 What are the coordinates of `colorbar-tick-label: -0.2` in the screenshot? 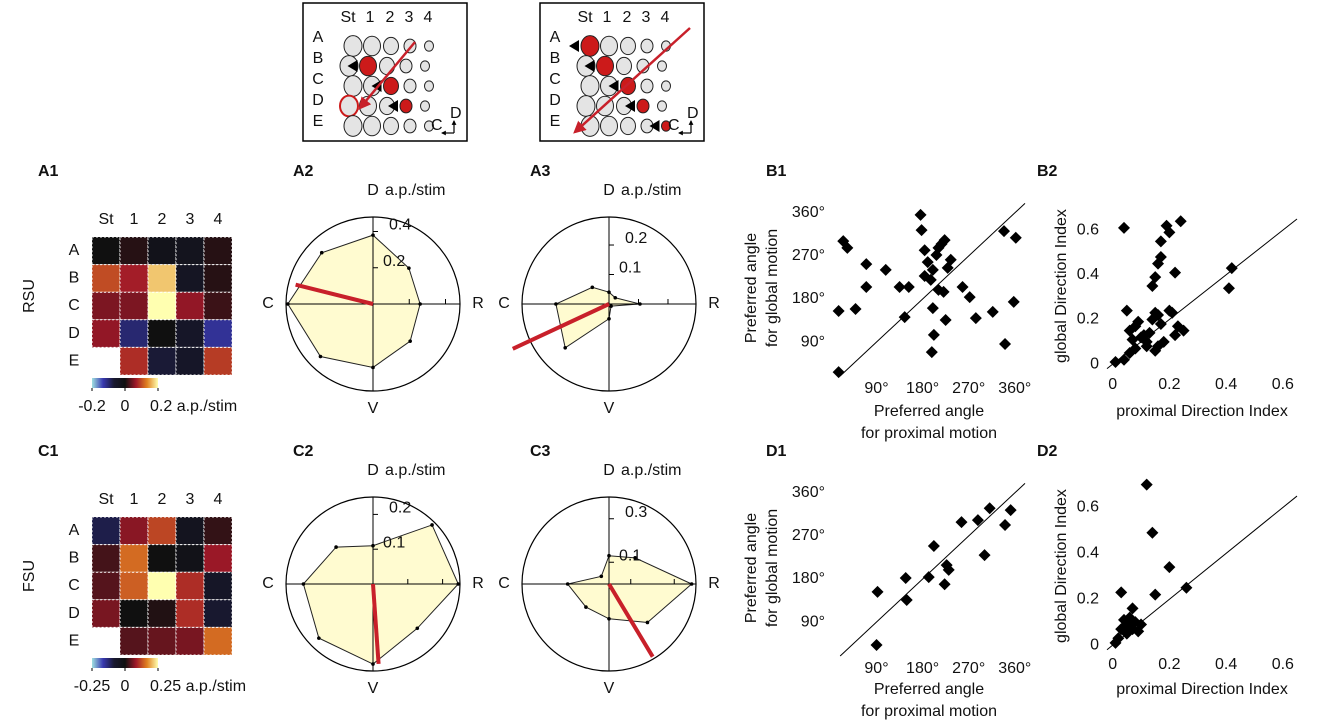 It's located at (92, 406).